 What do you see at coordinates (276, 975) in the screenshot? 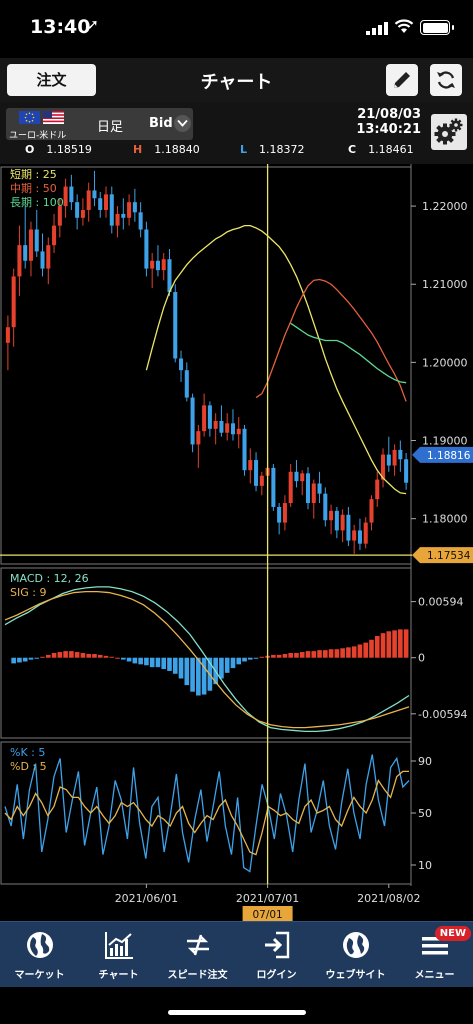
I see `tab-label: ログイン` at bounding box center [276, 975].